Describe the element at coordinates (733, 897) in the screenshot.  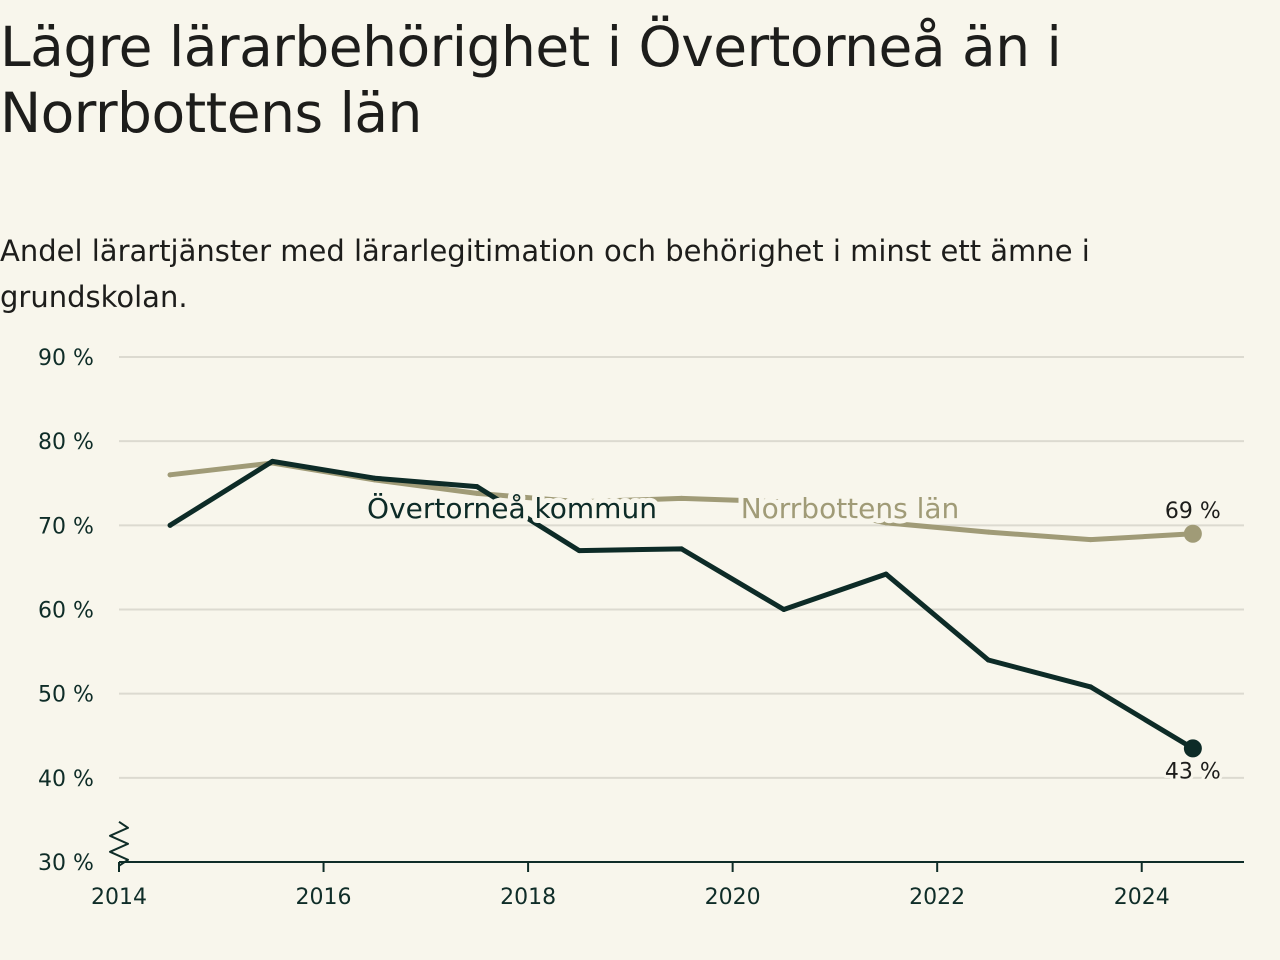
I see `x-tick-label-2020: 2020` at that location.